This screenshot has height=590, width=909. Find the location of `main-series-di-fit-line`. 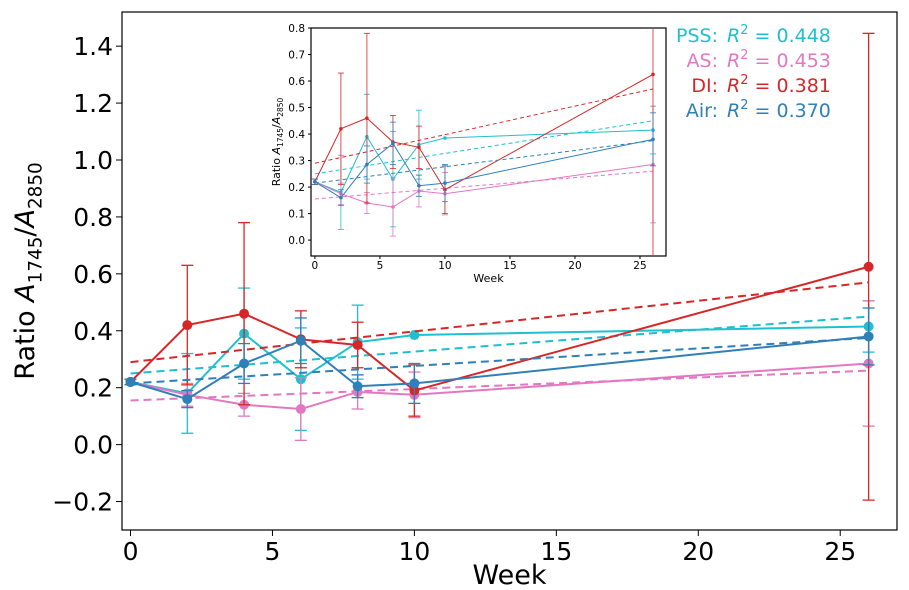

main-series-di-fit-line is located at coordinates (499, 322).